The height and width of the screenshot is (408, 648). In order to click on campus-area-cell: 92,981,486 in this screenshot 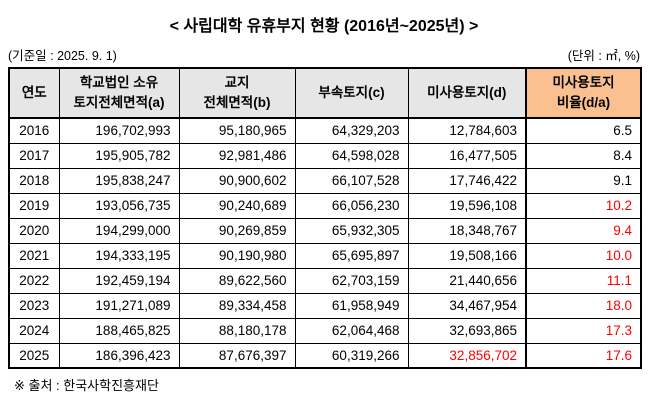, I will do `click(237, 155)`.